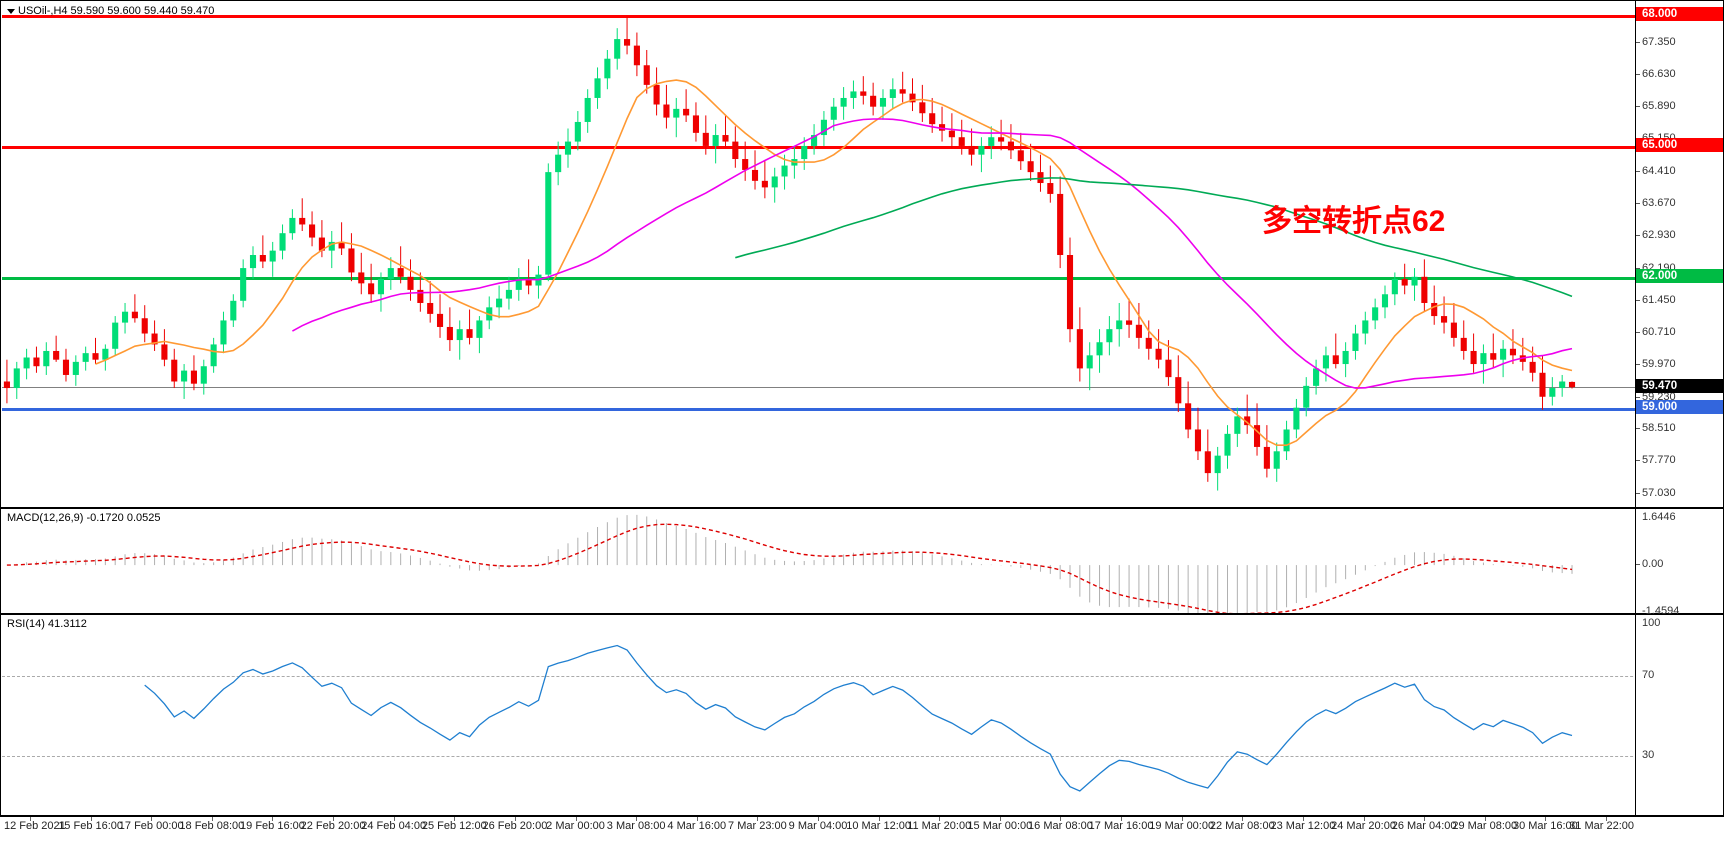 This screenshot has height=842, width=1724. Describe the element at coordinates (11, 11) in the screenshot. I see `caret-down-icon` at that location.